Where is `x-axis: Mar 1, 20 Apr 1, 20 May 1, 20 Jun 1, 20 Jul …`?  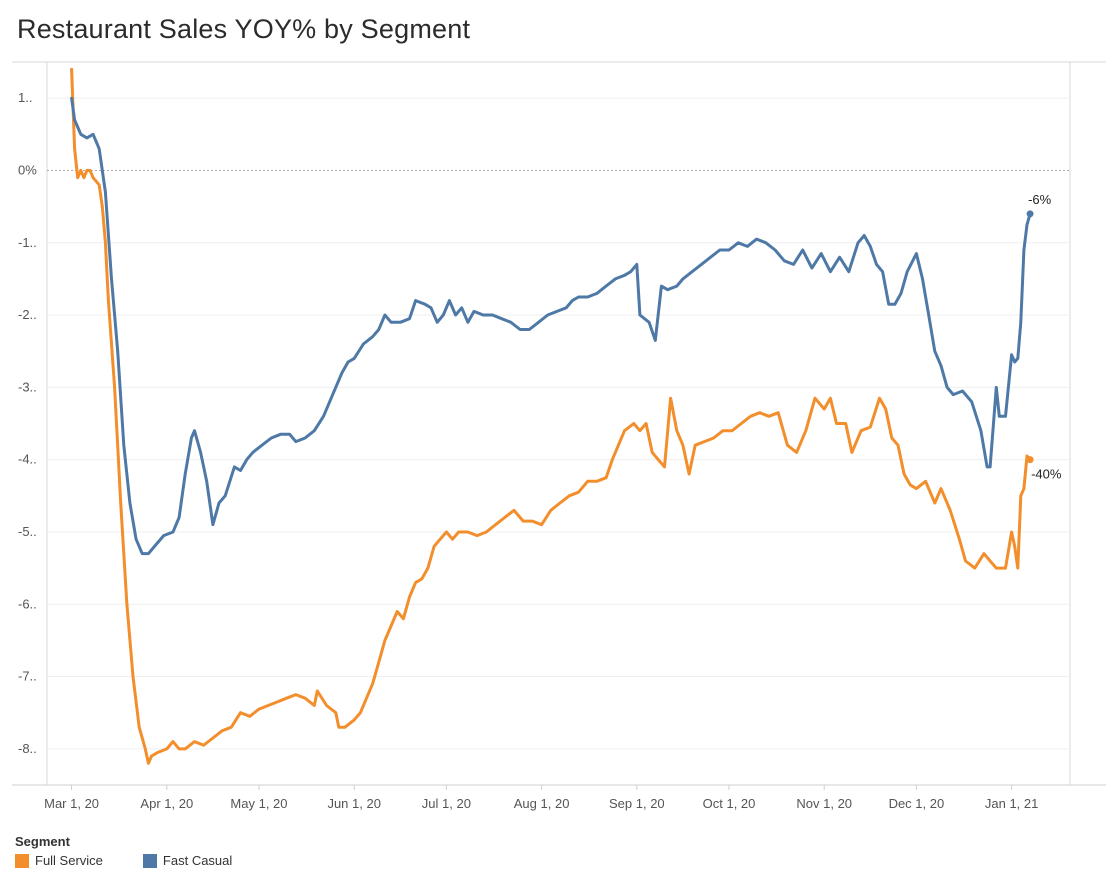 x-axis: Mar 1, 20 Apr 1, 20 May 1, 20 Jun 1, 20 Jul … is located at coordinates (541, 798).